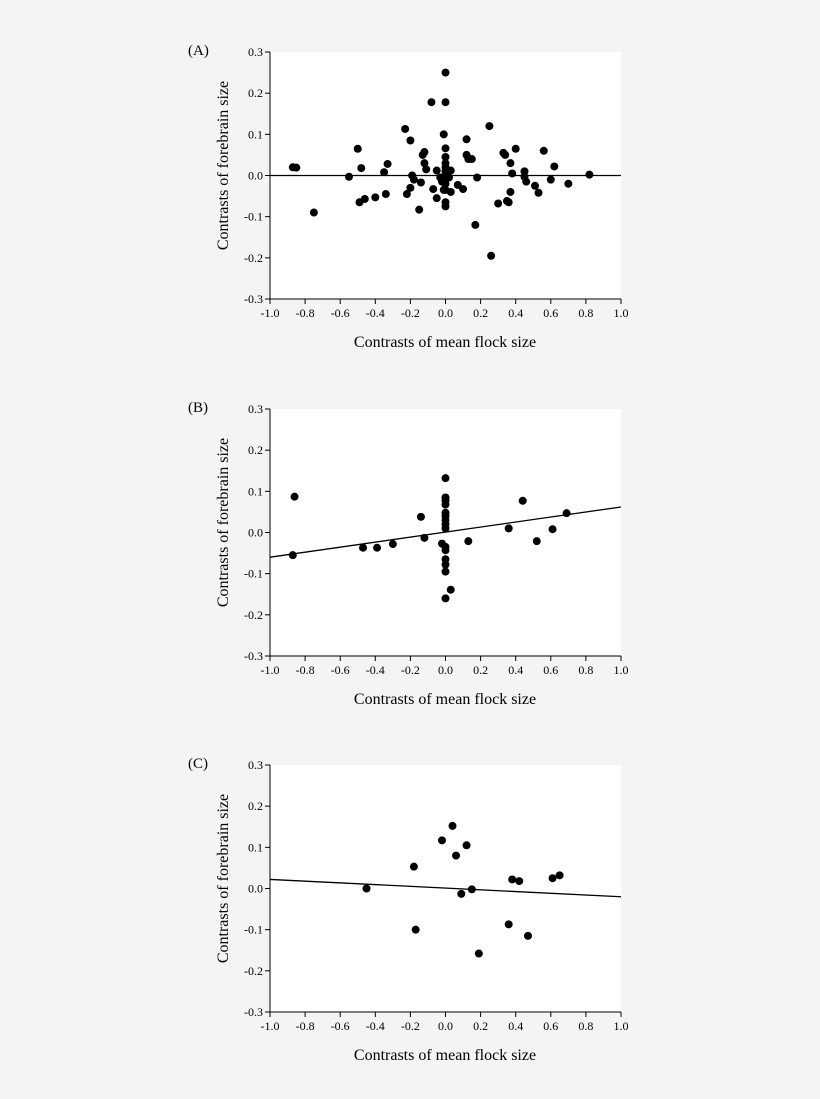 Image resolution: width=820 pixels, height=1099 pixels. Describe the element at coordinates (255, 533) in the screenshot. I see `y-tick-label: 0.0` at that location.